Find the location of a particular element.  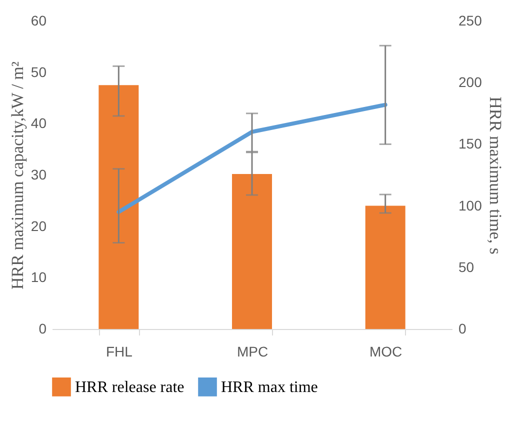

y-tick-label: 60 is located at coordinates (38, 20).